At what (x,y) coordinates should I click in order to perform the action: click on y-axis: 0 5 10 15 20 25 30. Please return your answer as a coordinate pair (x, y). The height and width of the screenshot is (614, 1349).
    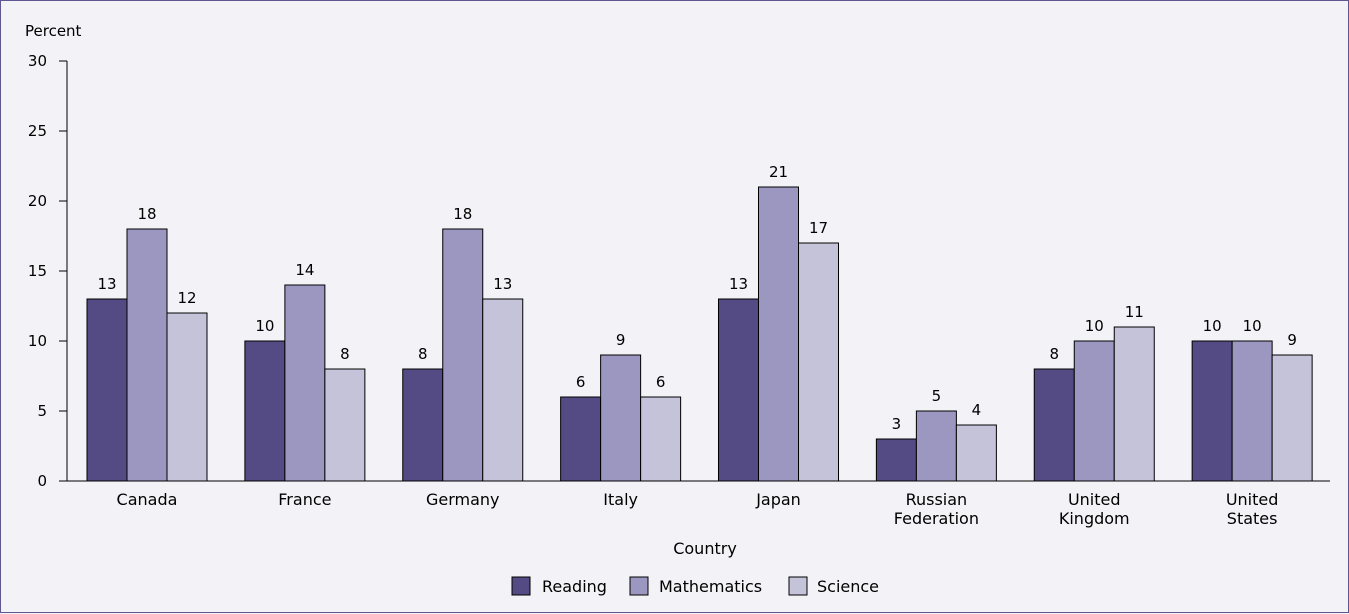
    Looking at the image, I should click on (48, 271).